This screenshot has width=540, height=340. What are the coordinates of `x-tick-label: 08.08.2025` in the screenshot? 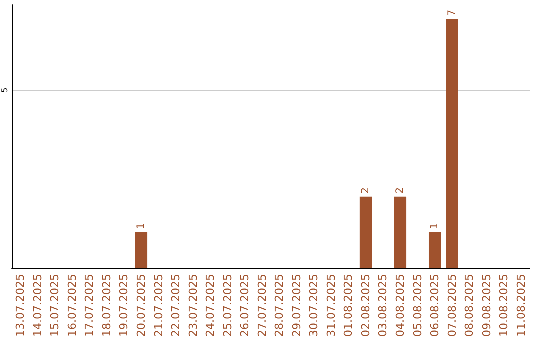 It's located at (469, 306).